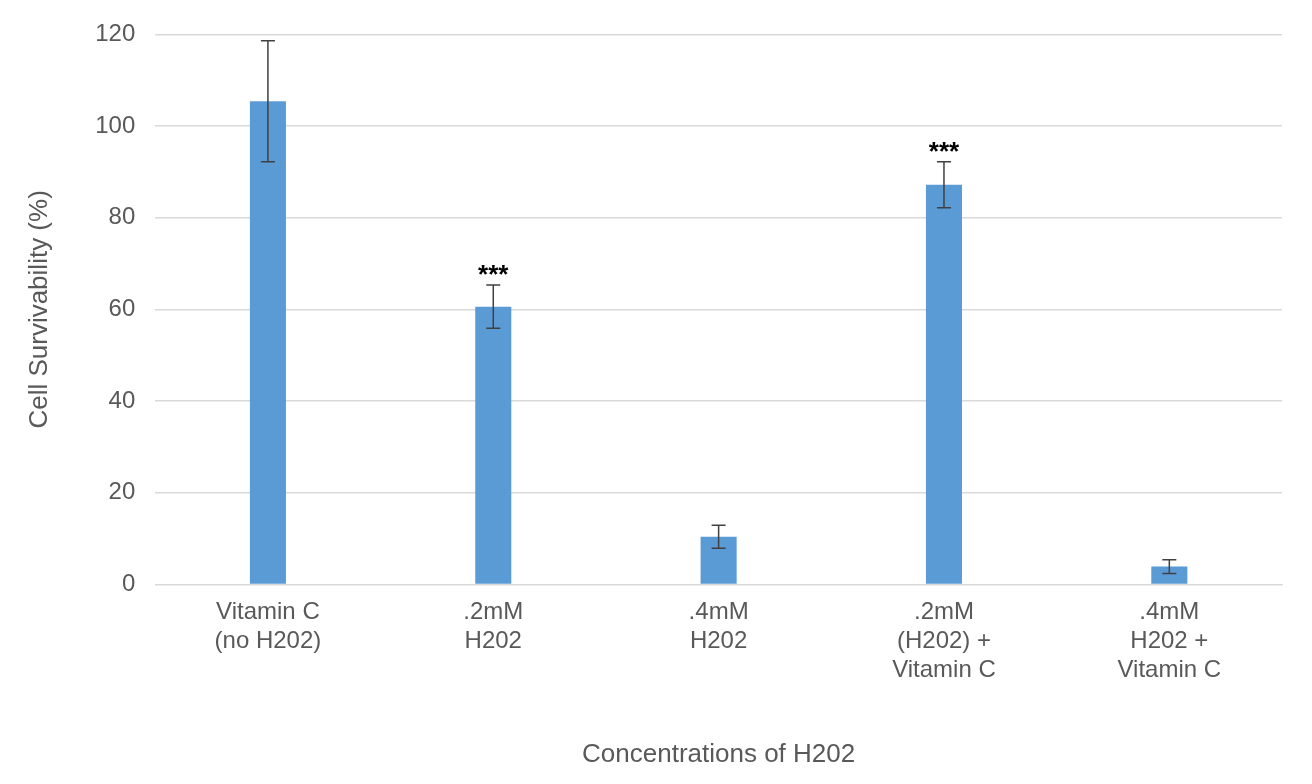 The width and height of the screenshot is (1312, 784). What do you see at coordinates (122, 216) in the screenshot?
I see `y-tick-label: 80` at bounding box center [122, 216].